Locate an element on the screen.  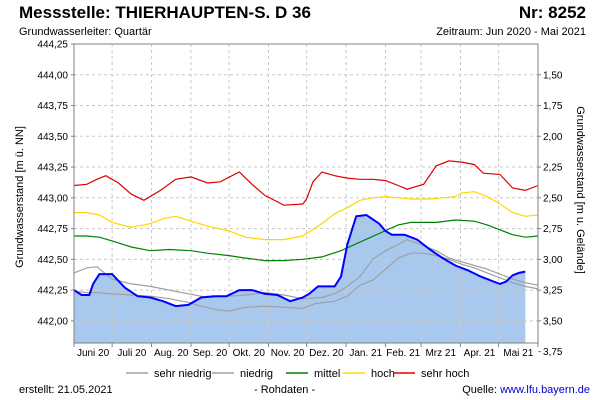
y-tick-label: 443,00 is located at coordinates (52, 198).